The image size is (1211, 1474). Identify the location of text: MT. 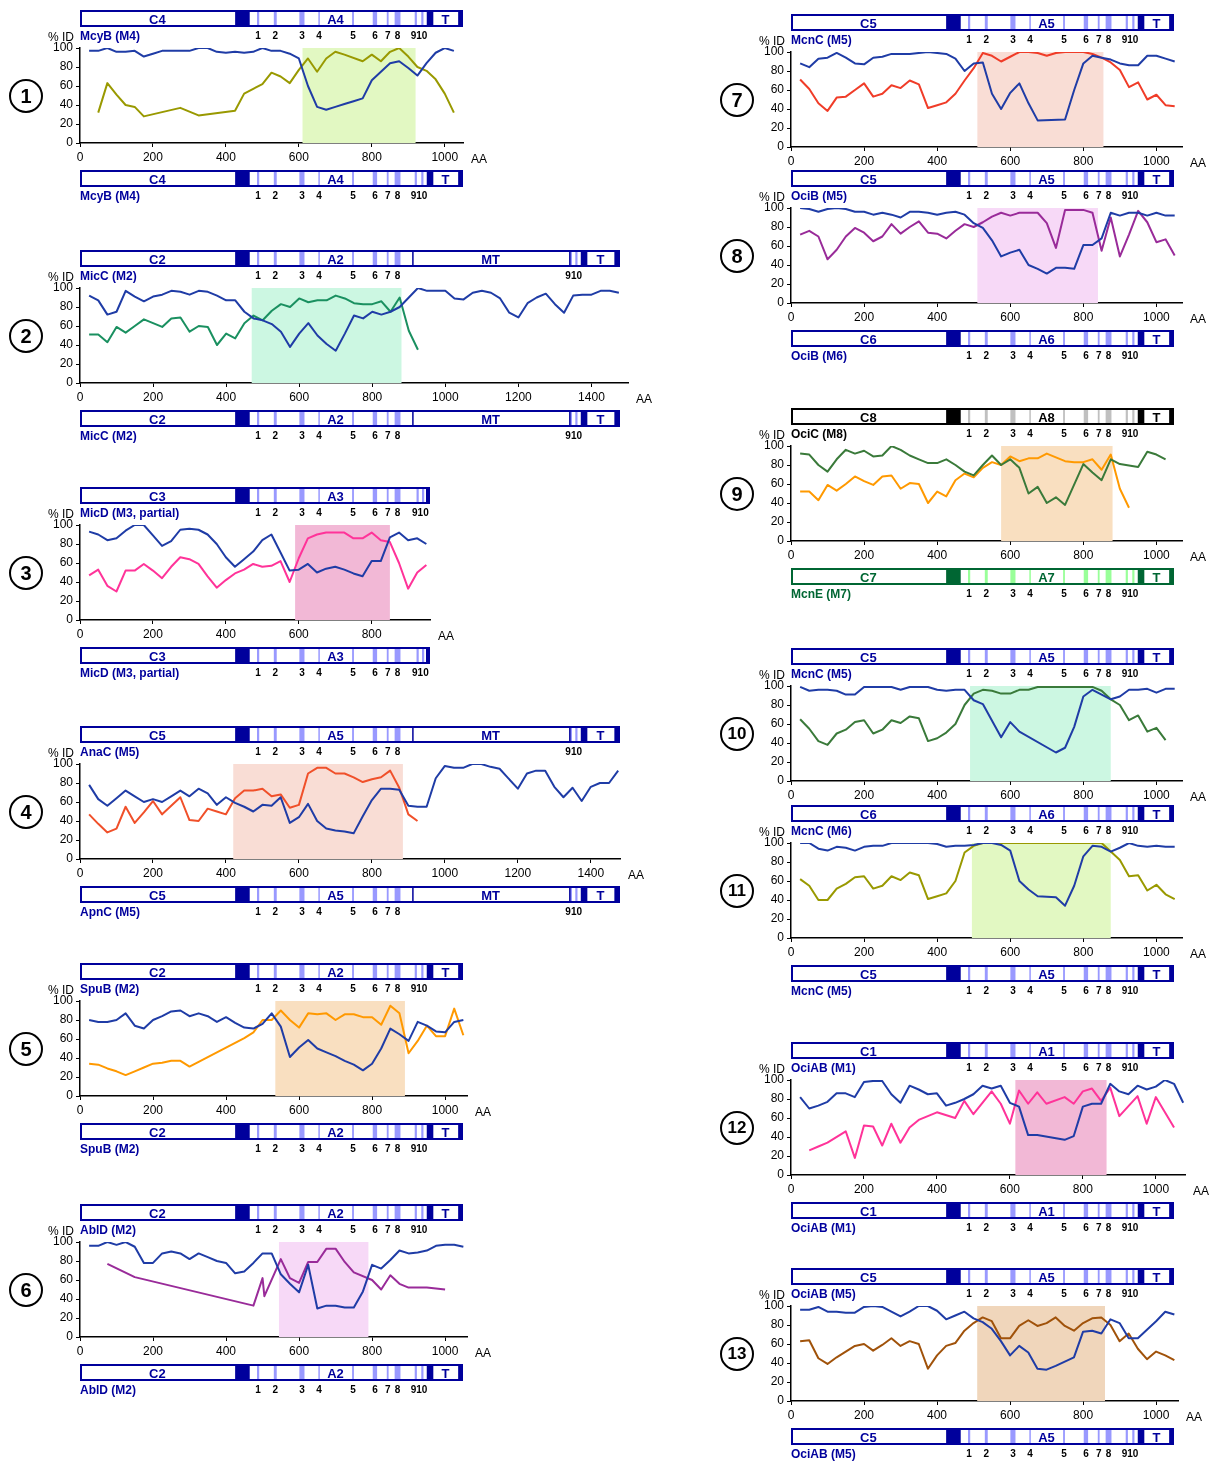
(491, 419).